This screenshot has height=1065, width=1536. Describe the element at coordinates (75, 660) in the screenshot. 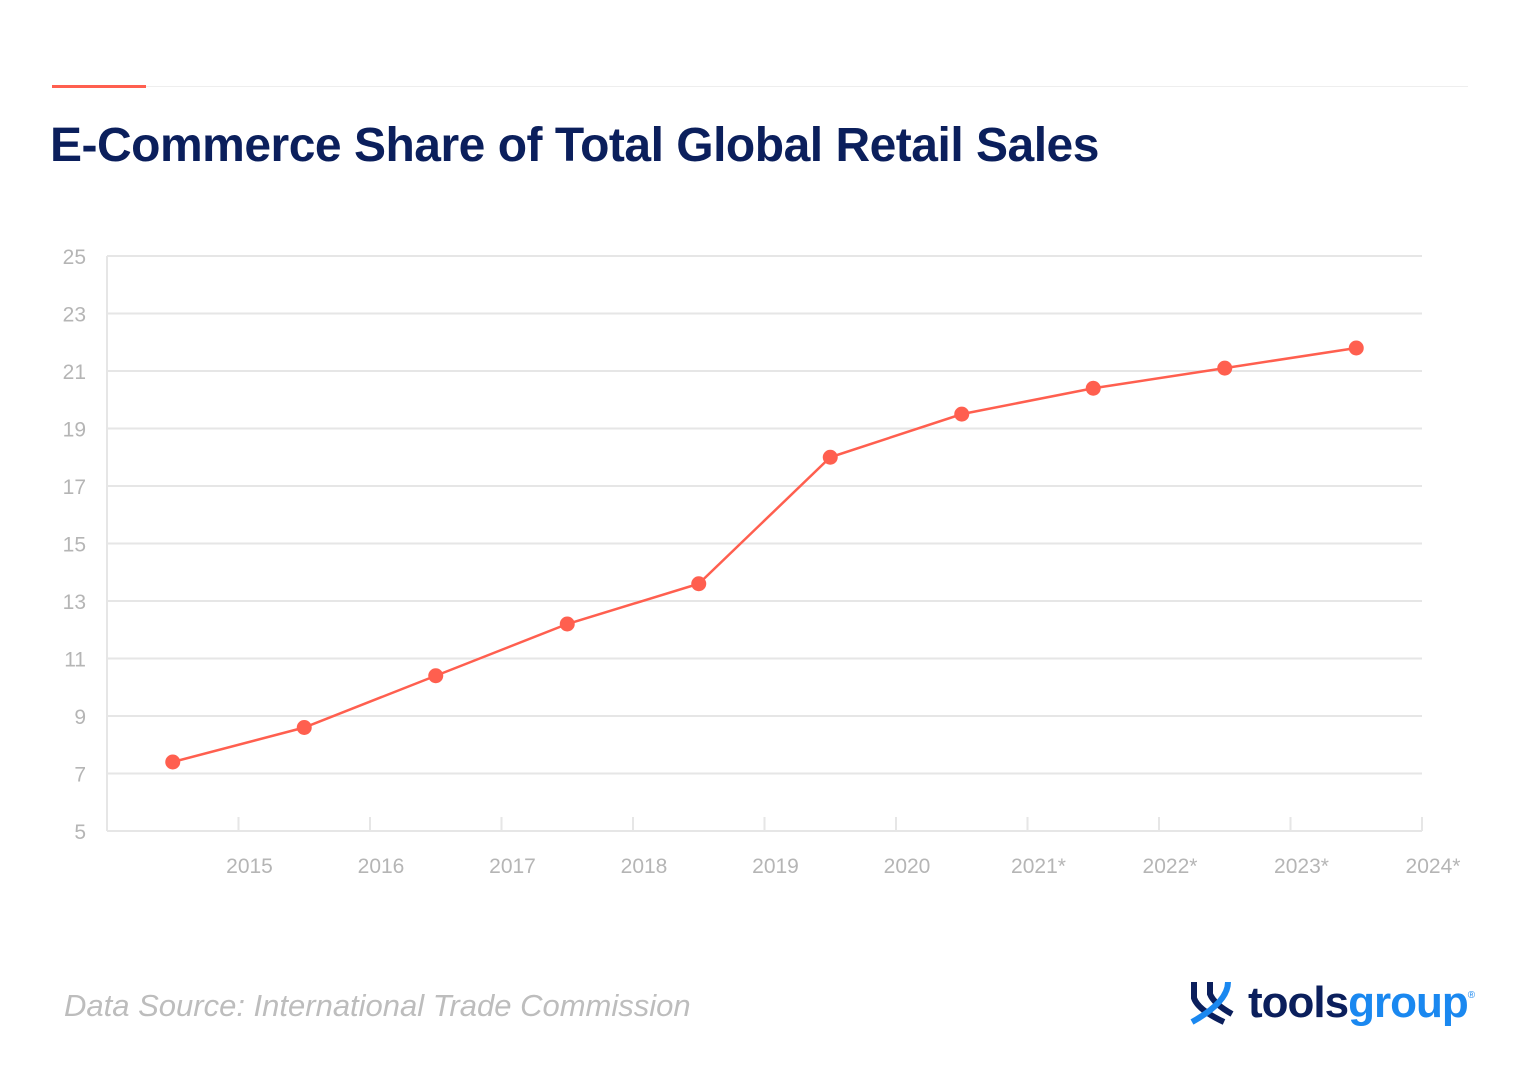

I see `y-tick-label: 11` at that location.